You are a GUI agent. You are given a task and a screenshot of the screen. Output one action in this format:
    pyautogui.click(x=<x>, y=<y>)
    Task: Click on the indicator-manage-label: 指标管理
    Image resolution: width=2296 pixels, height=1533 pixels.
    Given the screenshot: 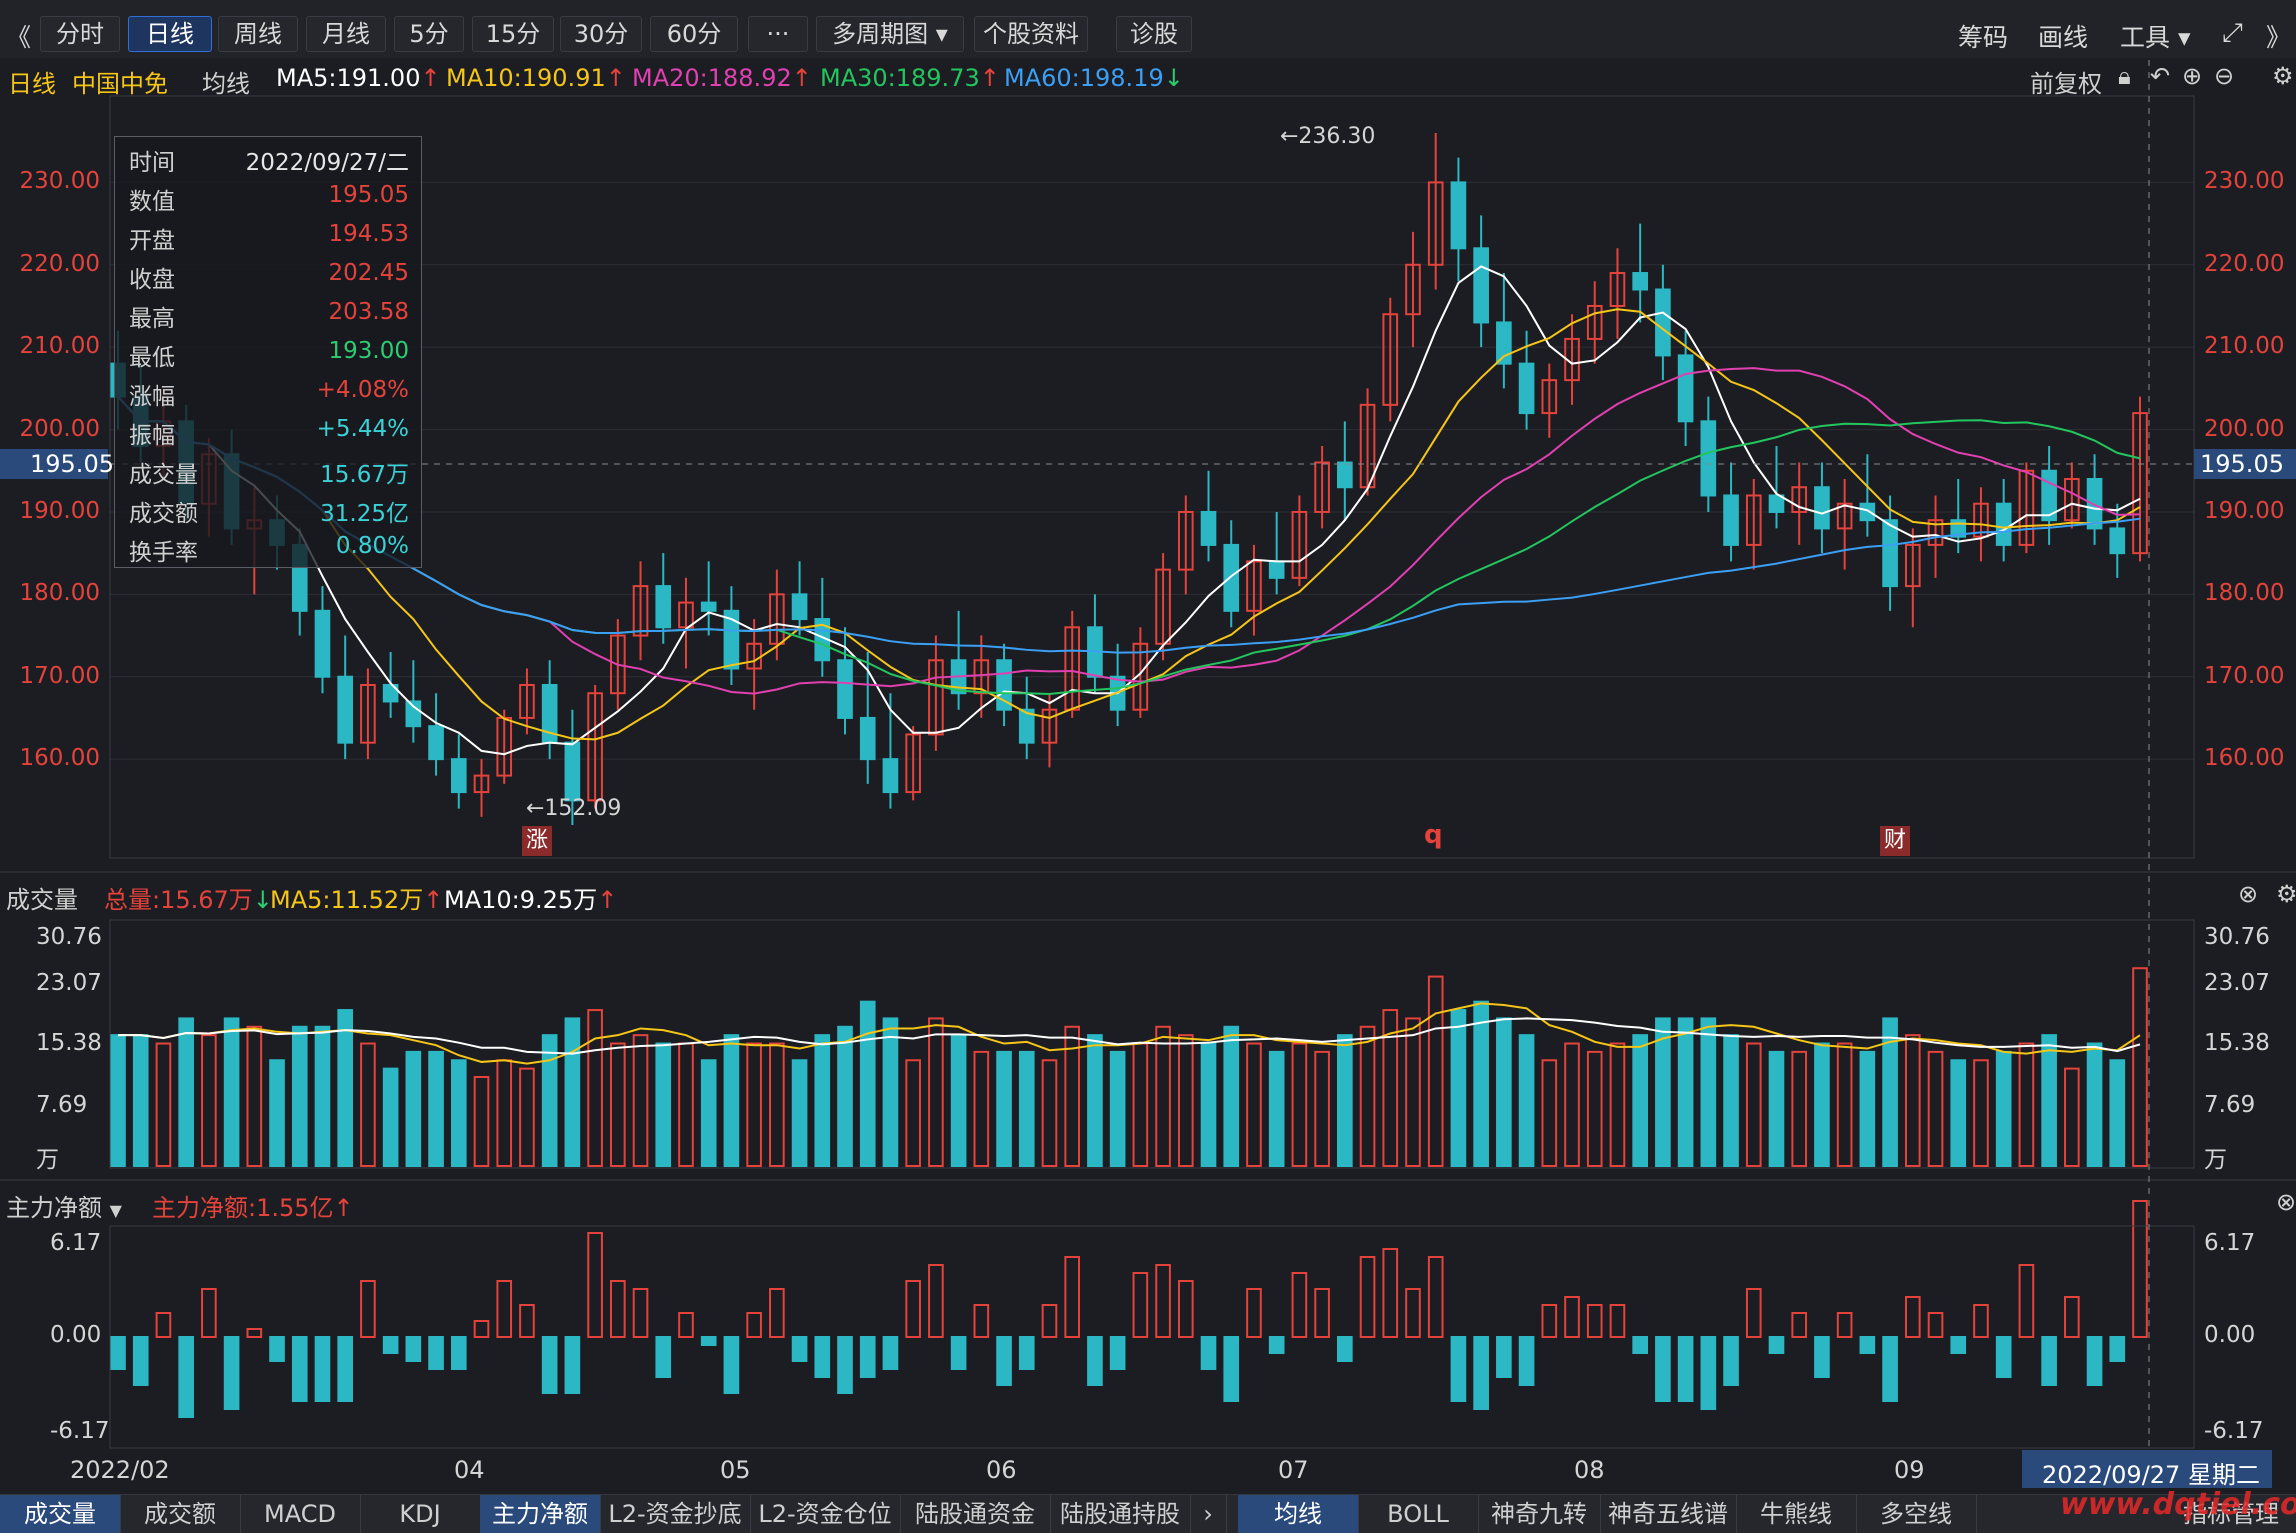 What is the action you would take?
    pyautogui.click(x=2231, y=1514)
    